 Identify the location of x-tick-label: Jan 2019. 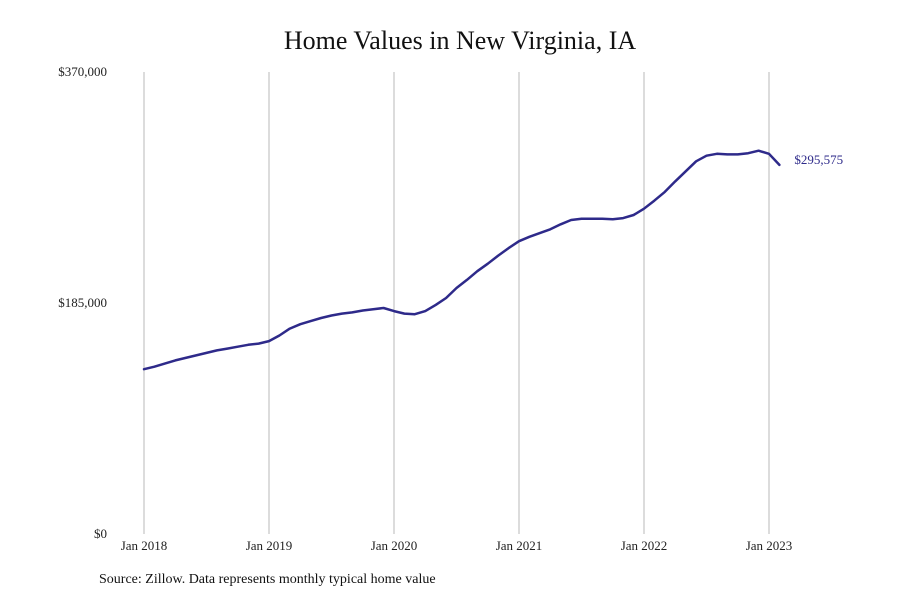
(269, 545).